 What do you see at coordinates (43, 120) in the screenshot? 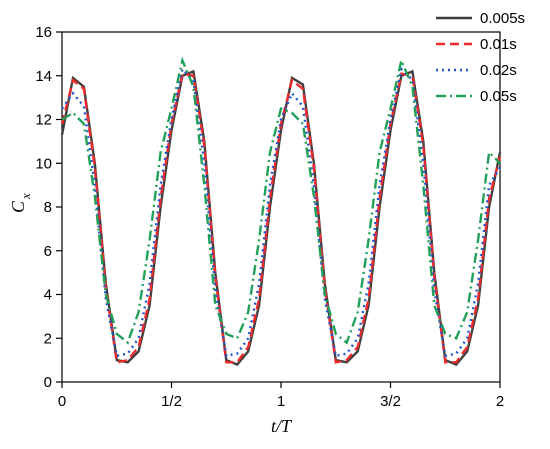
I see `y-tick-label: 12` at bounding box center [43, 120].